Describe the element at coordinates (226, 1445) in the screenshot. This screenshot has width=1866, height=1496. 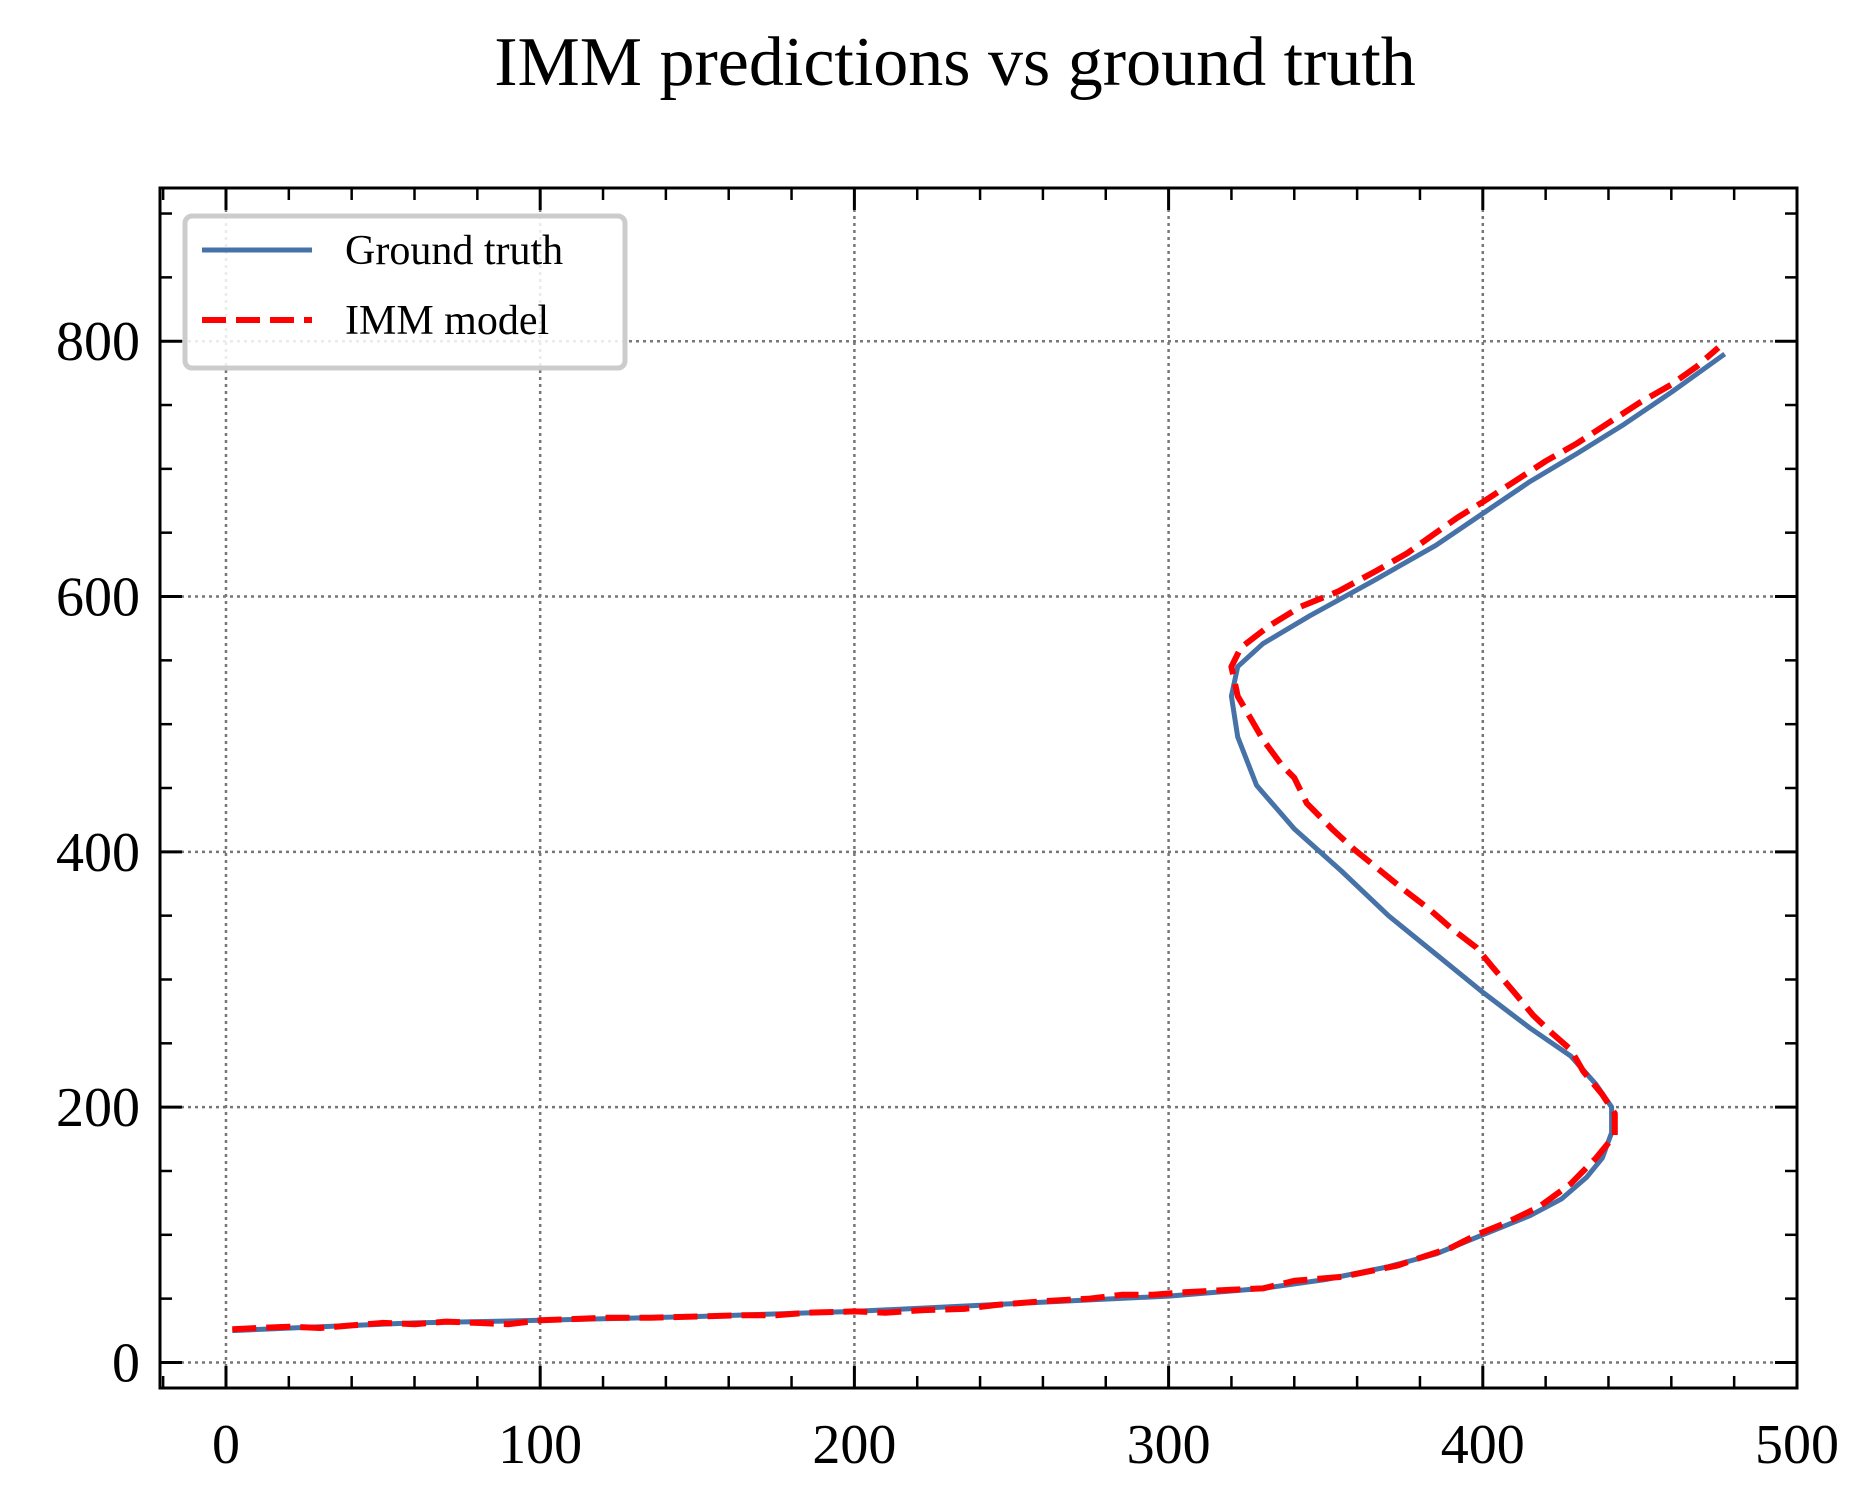
I see `x-tick-label: 0` at that location.